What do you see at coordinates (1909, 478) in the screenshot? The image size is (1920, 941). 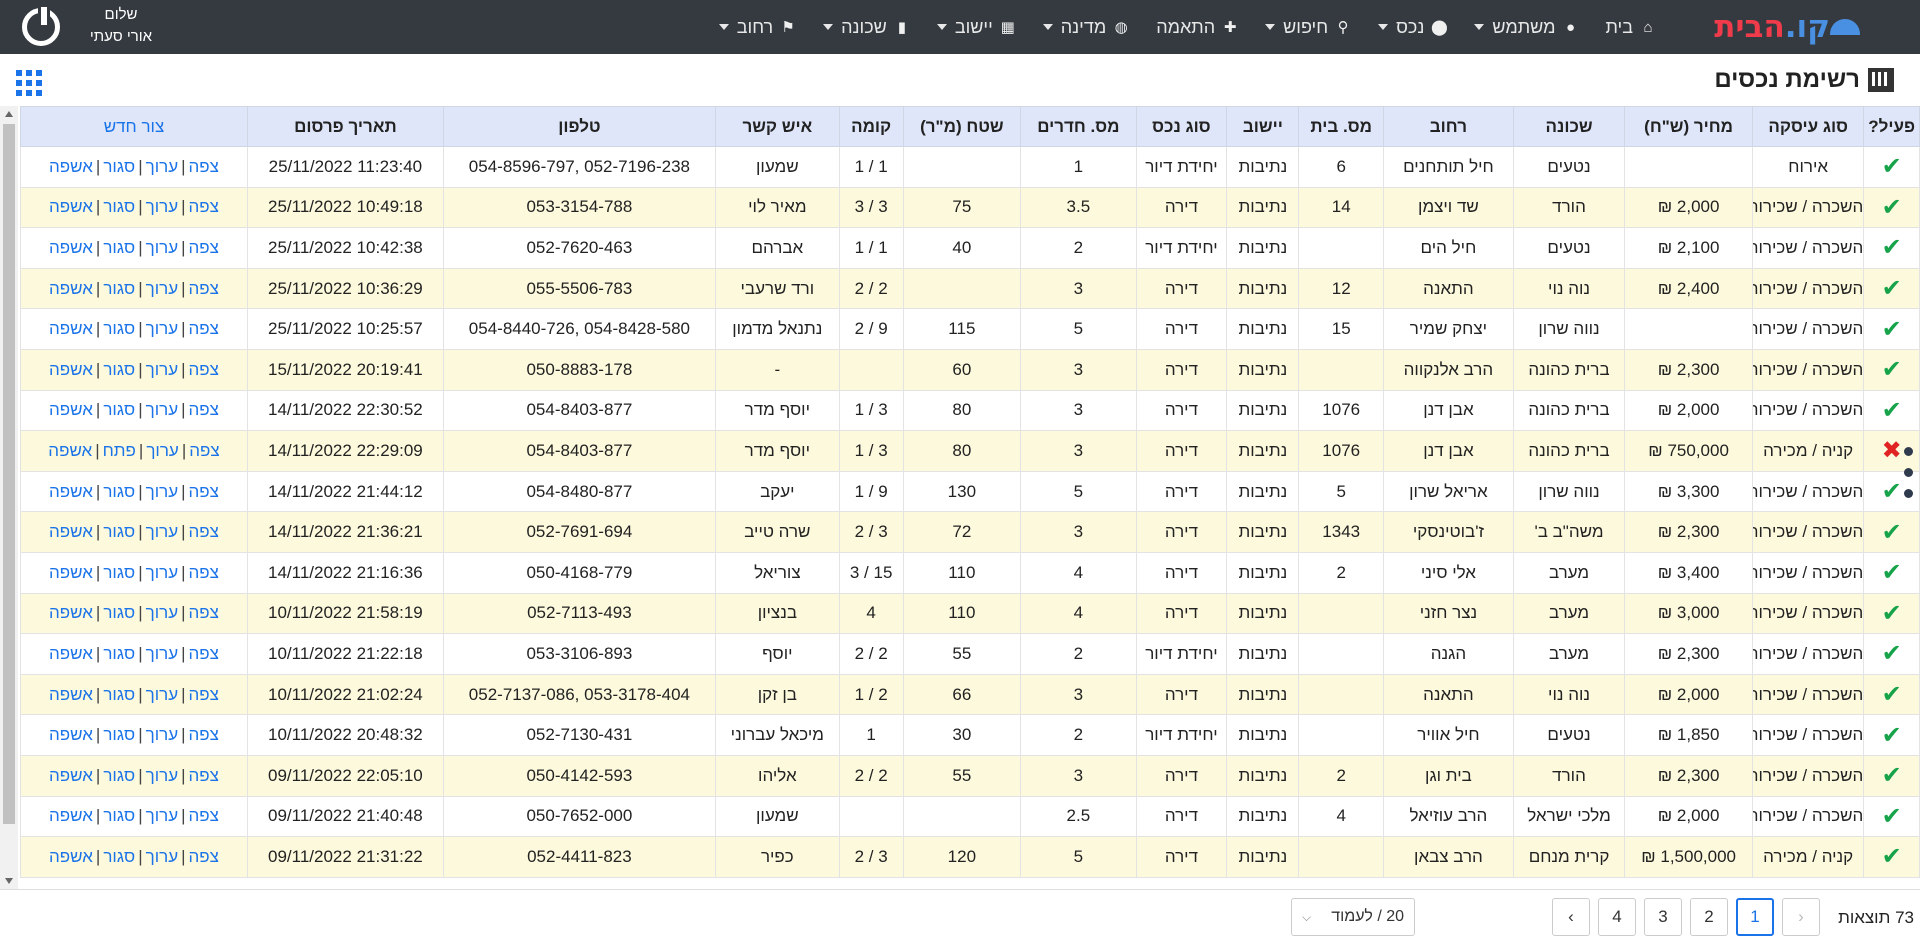 I see `dots-icon` at bounding box center [1909, 478].